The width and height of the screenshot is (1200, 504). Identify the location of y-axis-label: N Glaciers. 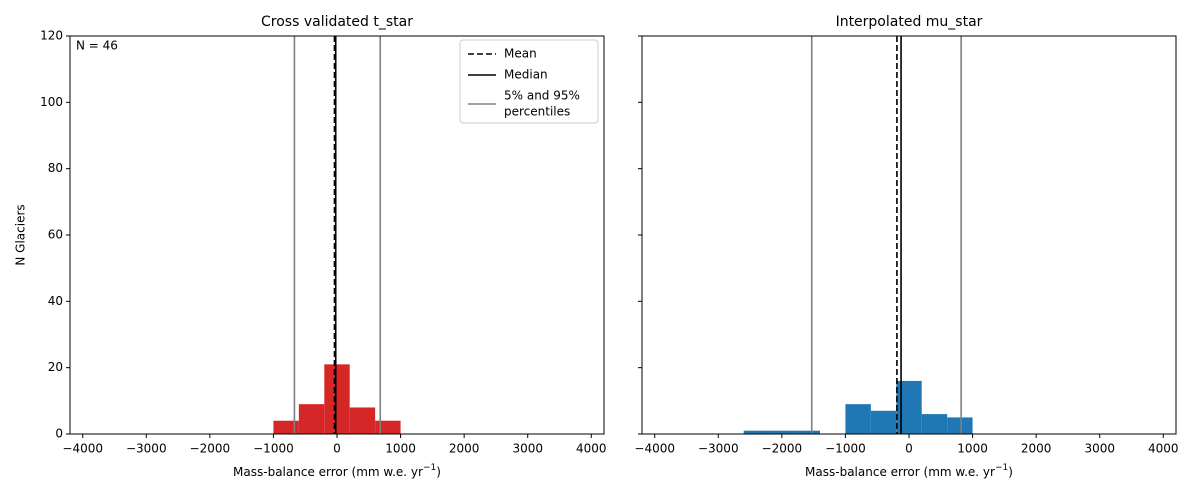
(21, 234).